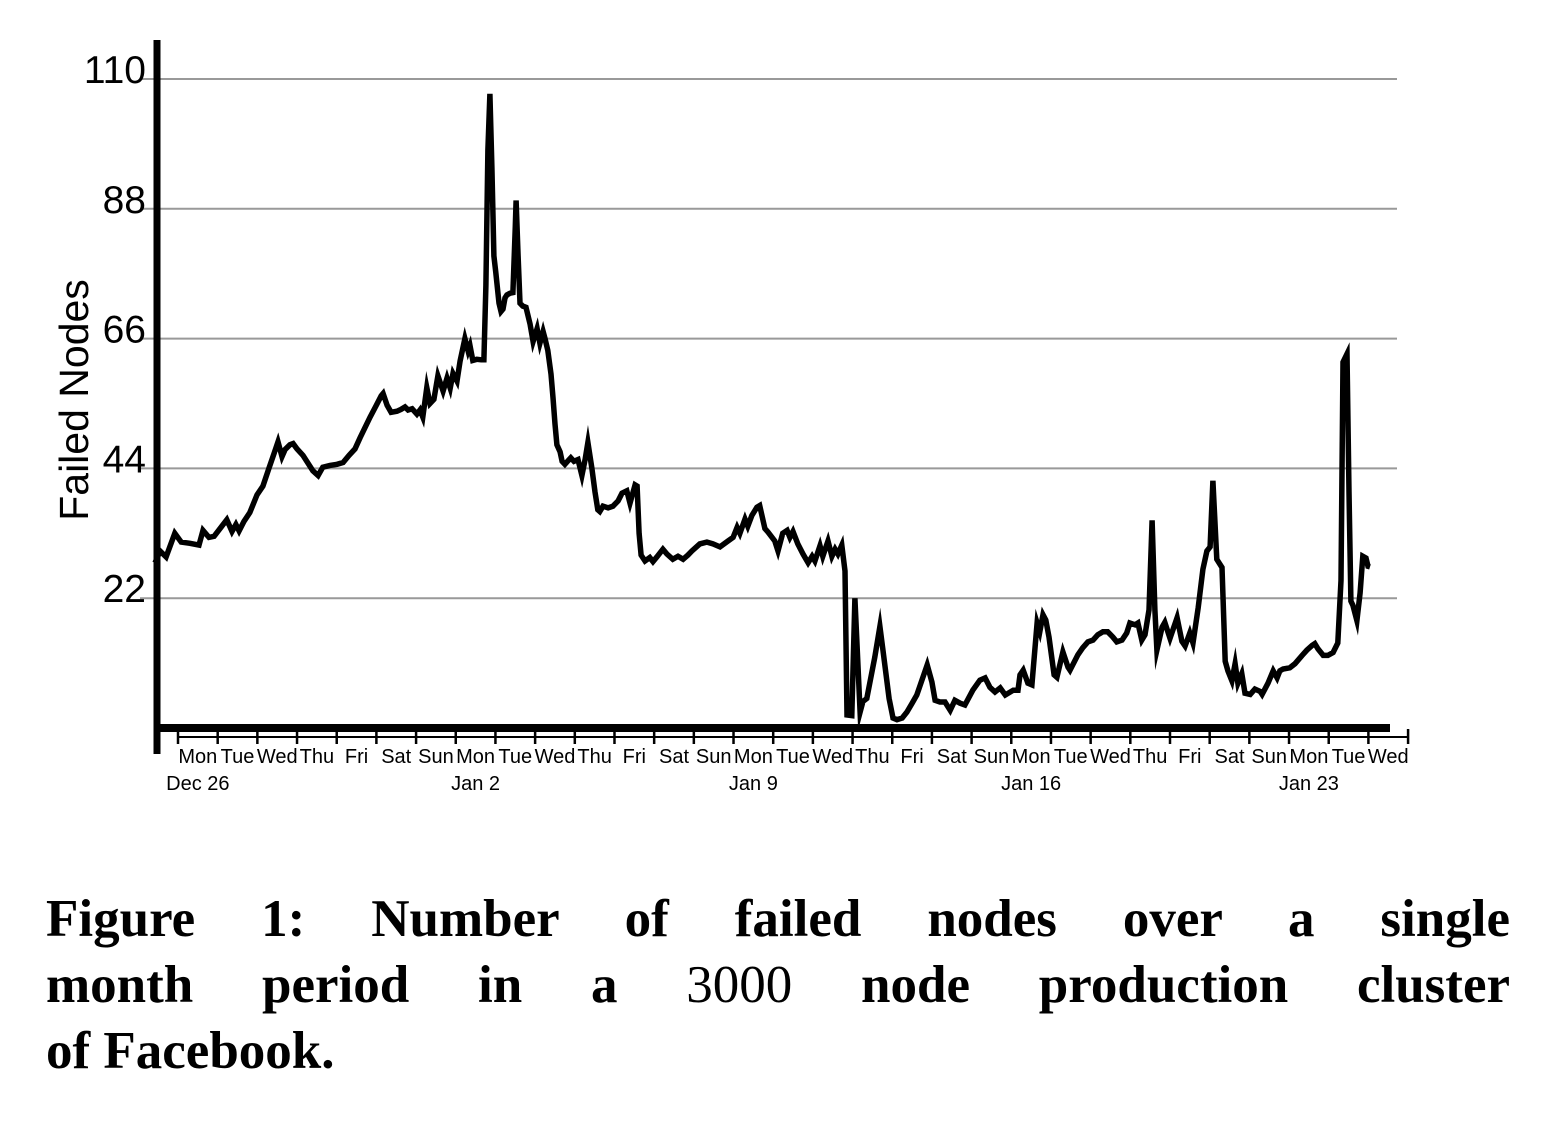 Image resolution: width=1554 pixels, height=1128 pixels. What do you see at coordinates (739, 985) in the screenshot?
I see `caption-number-3000: 3000` at bounding box center [739, 985].